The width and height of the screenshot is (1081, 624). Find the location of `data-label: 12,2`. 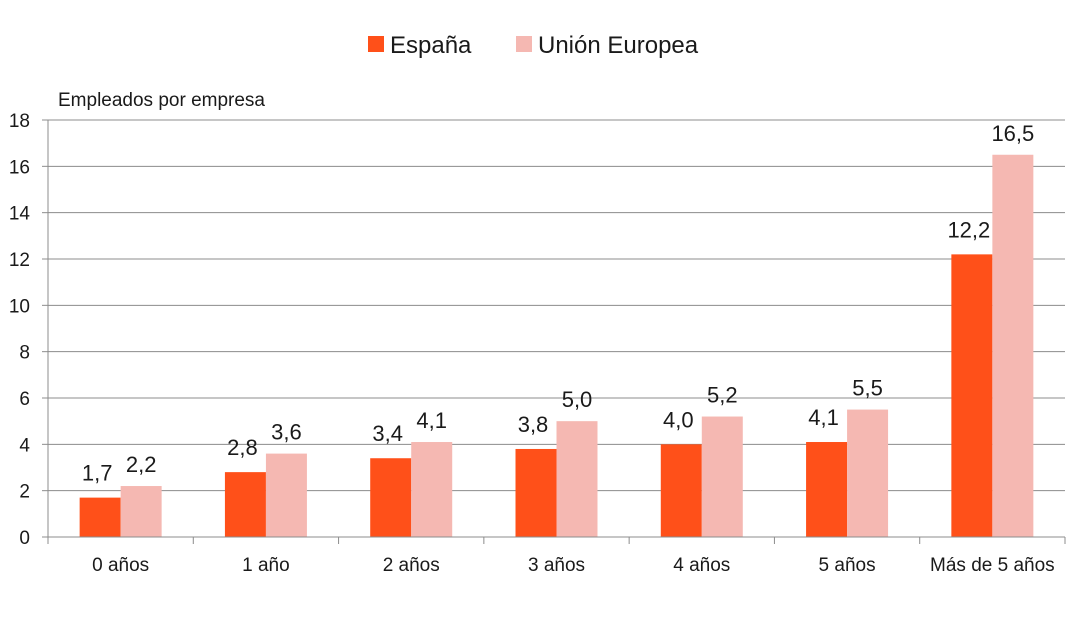

data-label: 12,2 is located at coordinates (968, 229).